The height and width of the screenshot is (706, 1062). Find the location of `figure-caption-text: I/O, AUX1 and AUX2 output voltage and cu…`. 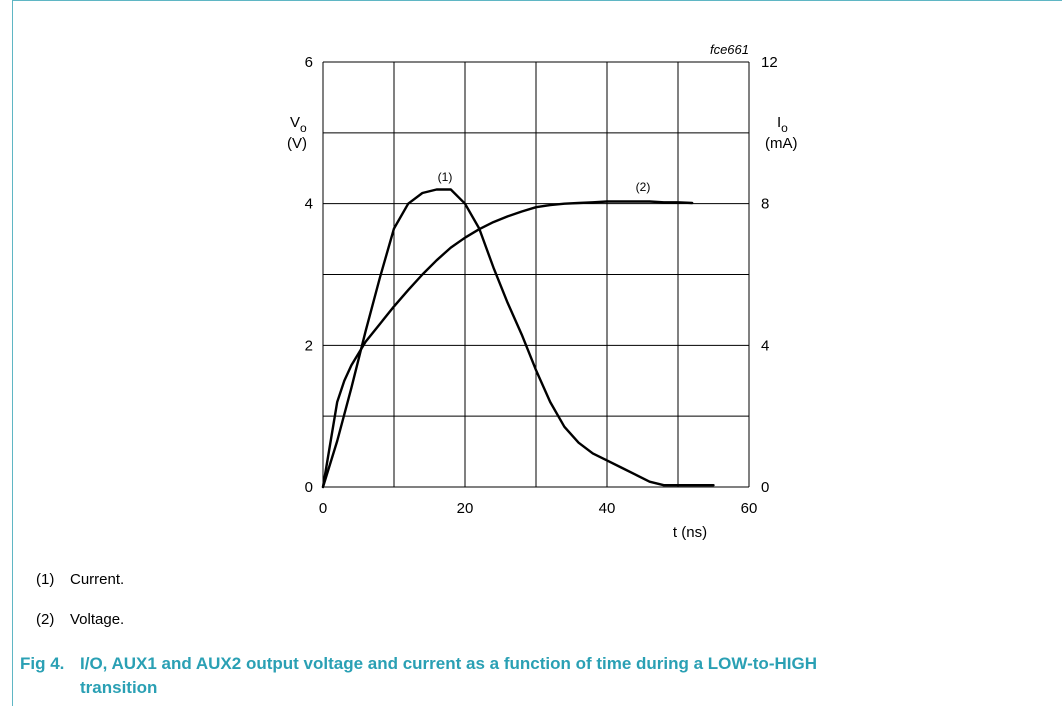

figure-caption-text: I/O, AUX1 and AUX2 output voltage and cu… is located at coordinates (448, 675).